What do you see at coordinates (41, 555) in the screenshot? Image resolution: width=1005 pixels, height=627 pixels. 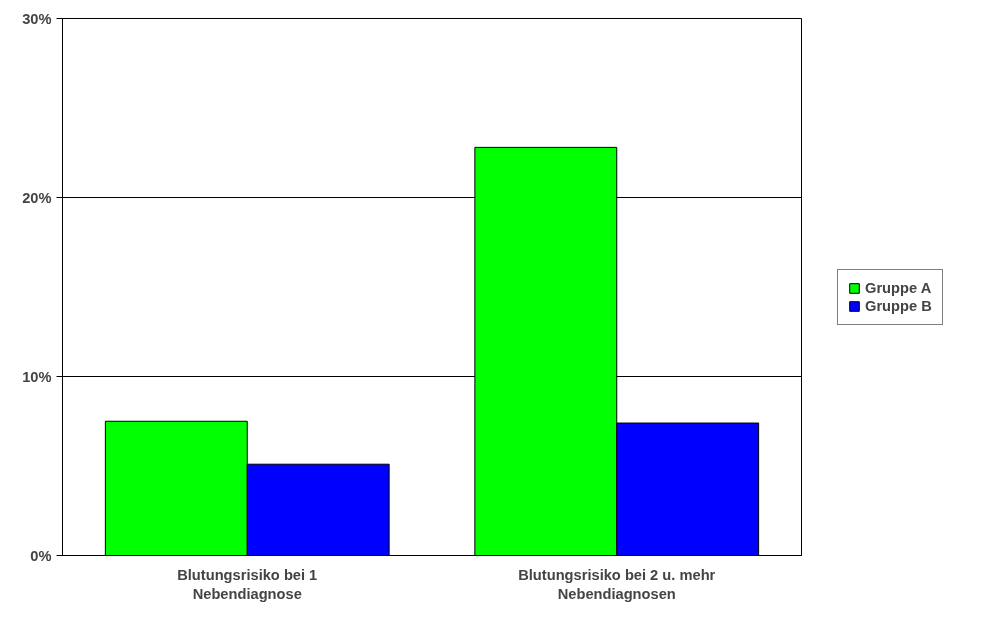 I see `y-tick-label: 0%` at bounding box center [41, 555].